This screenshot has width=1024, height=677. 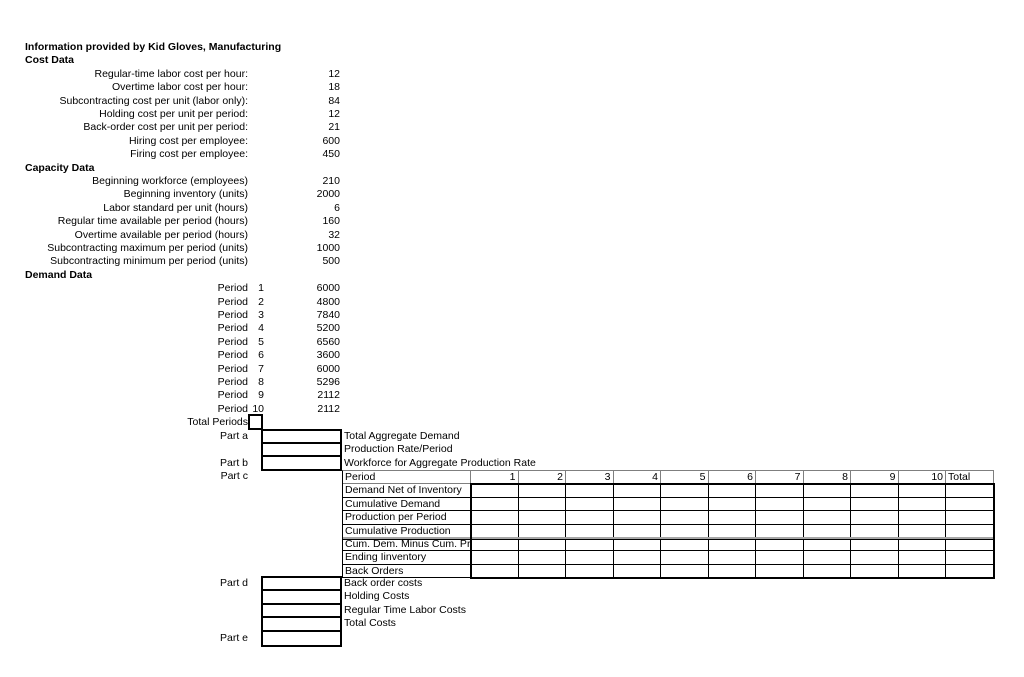 I want to click on table-row-label: Cumulative Demand, so click(x=407, y=504).